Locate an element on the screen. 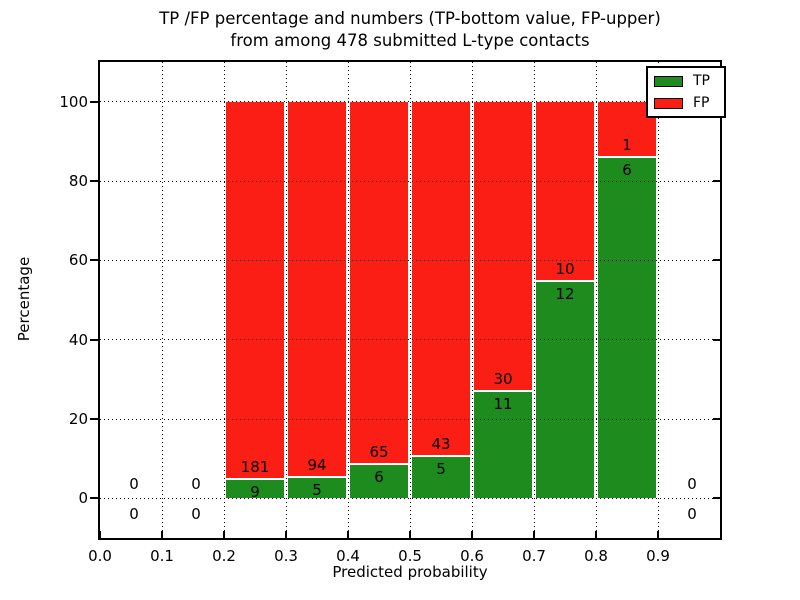 The image size is (800, 600). count-label-tp: 11 is located at coordinates (503, 403).